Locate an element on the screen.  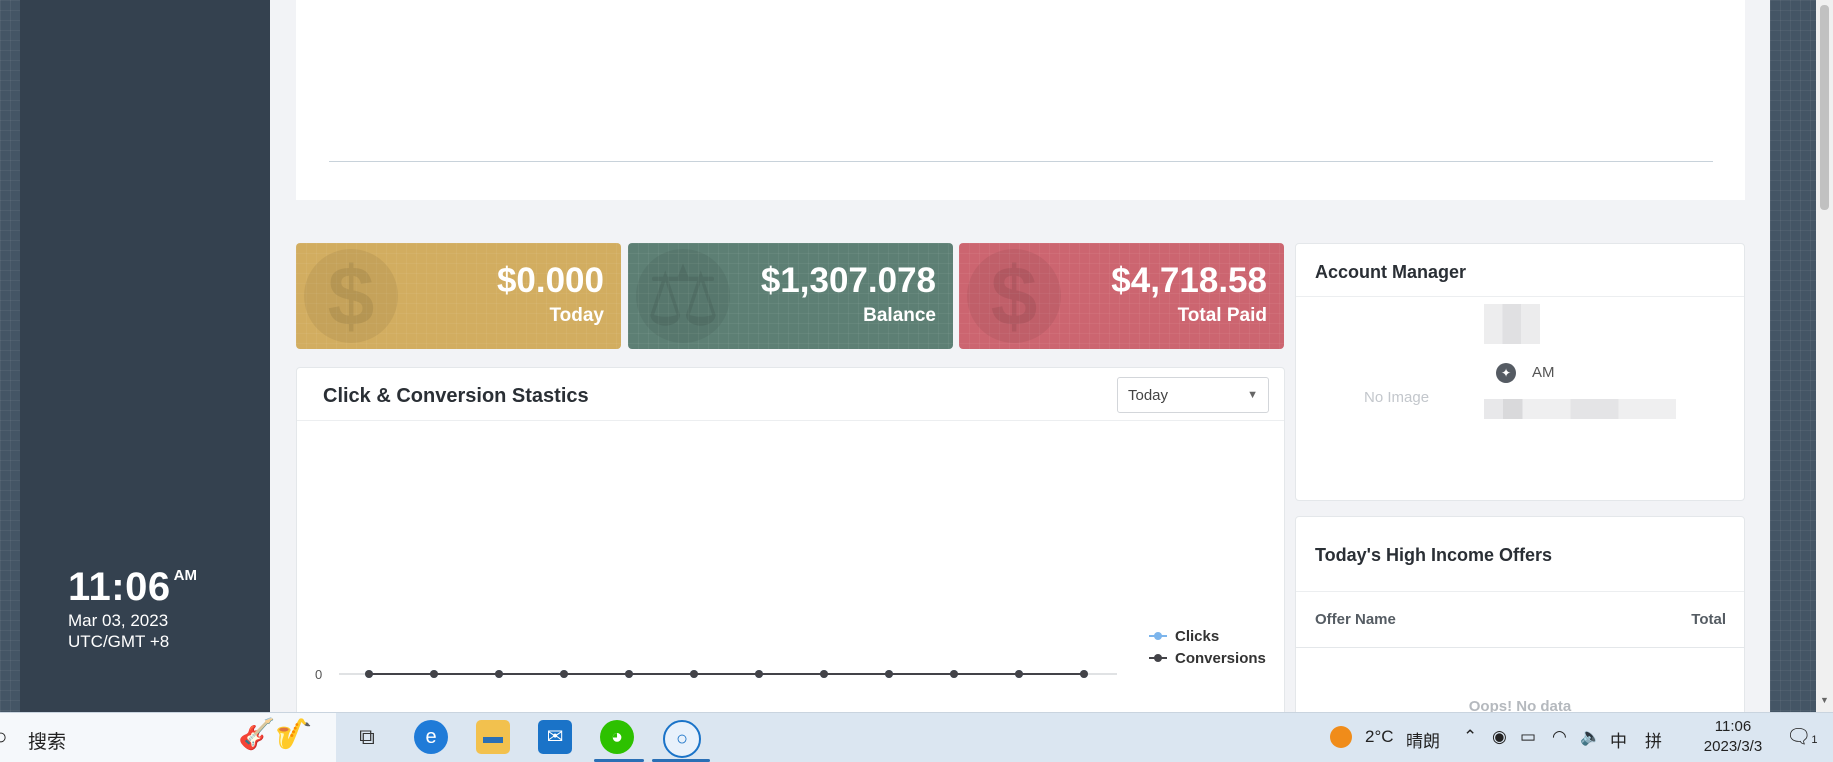
ime-mode: 拼 is located at coordinates (1653, 741).